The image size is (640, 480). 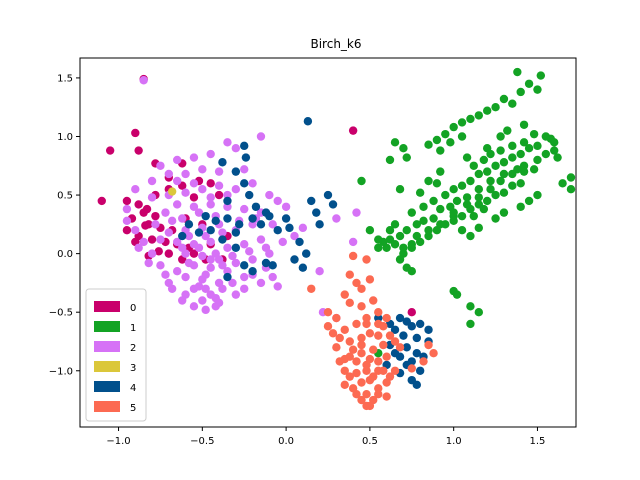 I want to click on y-tick-label: 0.0, so click(x=65, y=254).